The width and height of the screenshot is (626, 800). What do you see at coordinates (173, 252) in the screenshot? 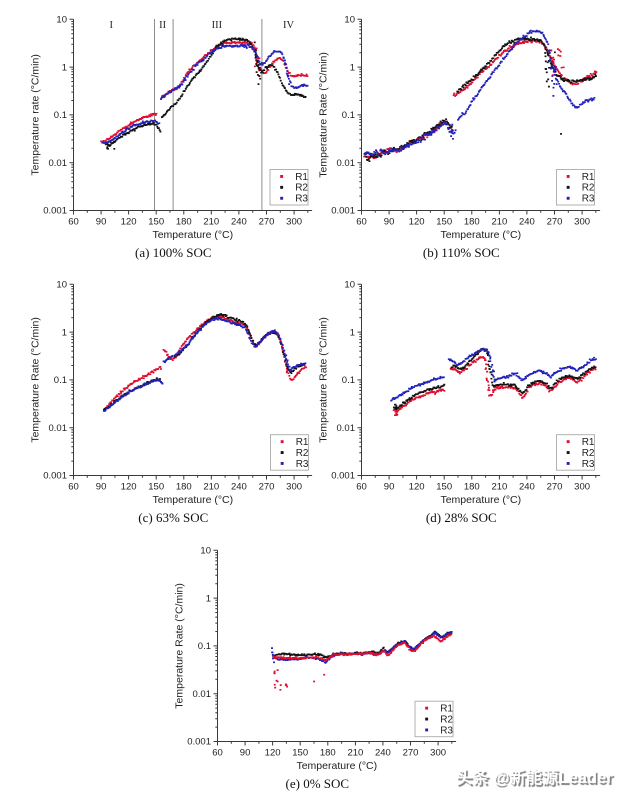
I see `svg-text: (a) 100% SOC` at bounding box center [173, 252].